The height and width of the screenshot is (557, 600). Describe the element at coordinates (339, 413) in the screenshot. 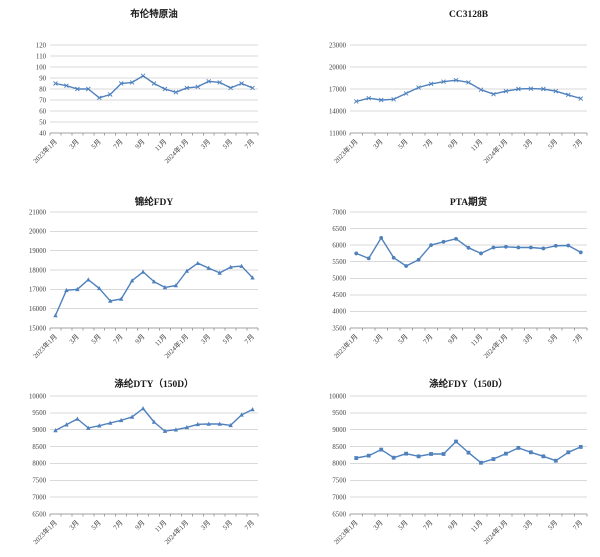

I see `y-tick-label: 9500` at that location.